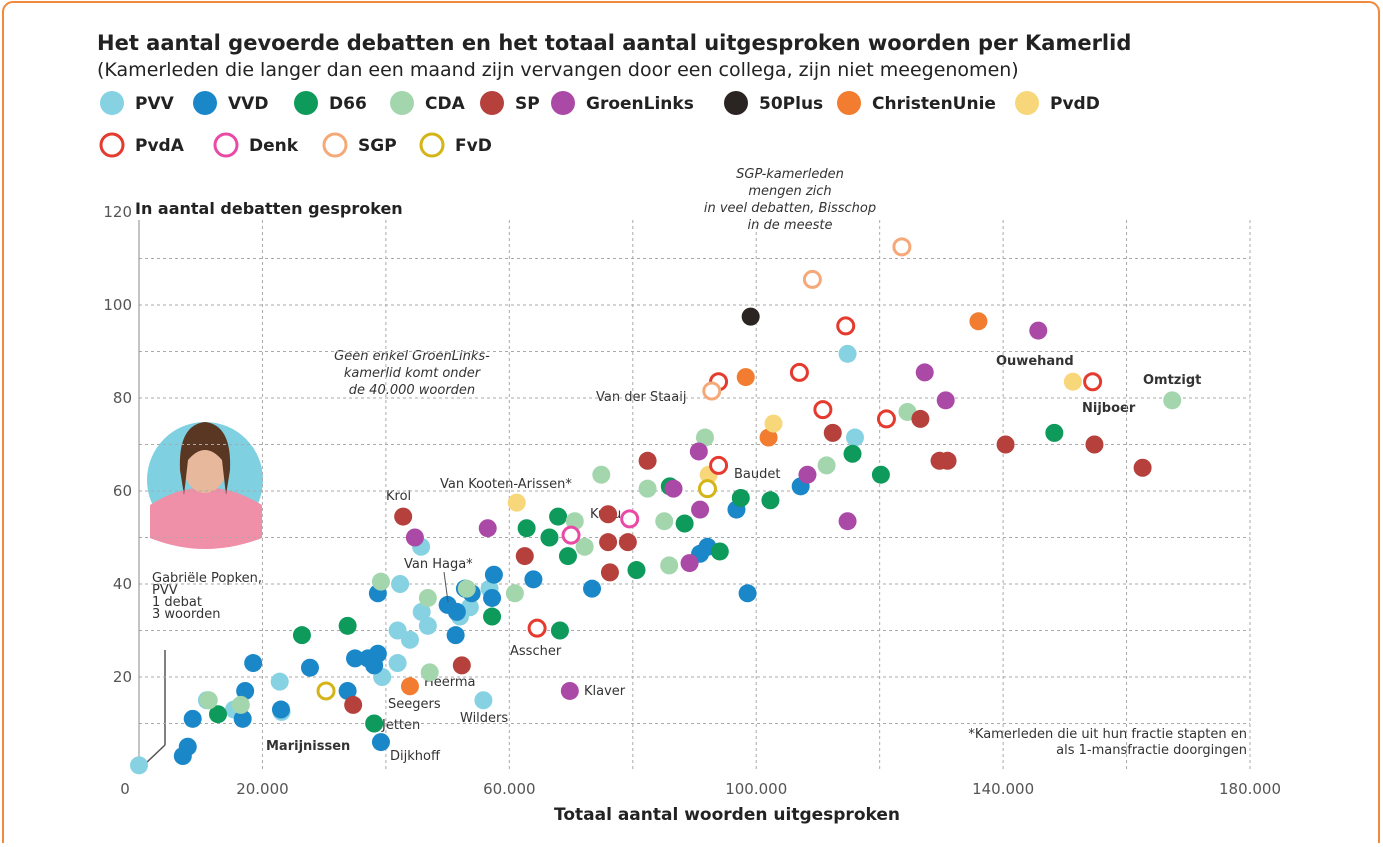  Describe the element at coordinates (1035, 361) in the screenshot. I see `point-label: Ouwehand` at that location.